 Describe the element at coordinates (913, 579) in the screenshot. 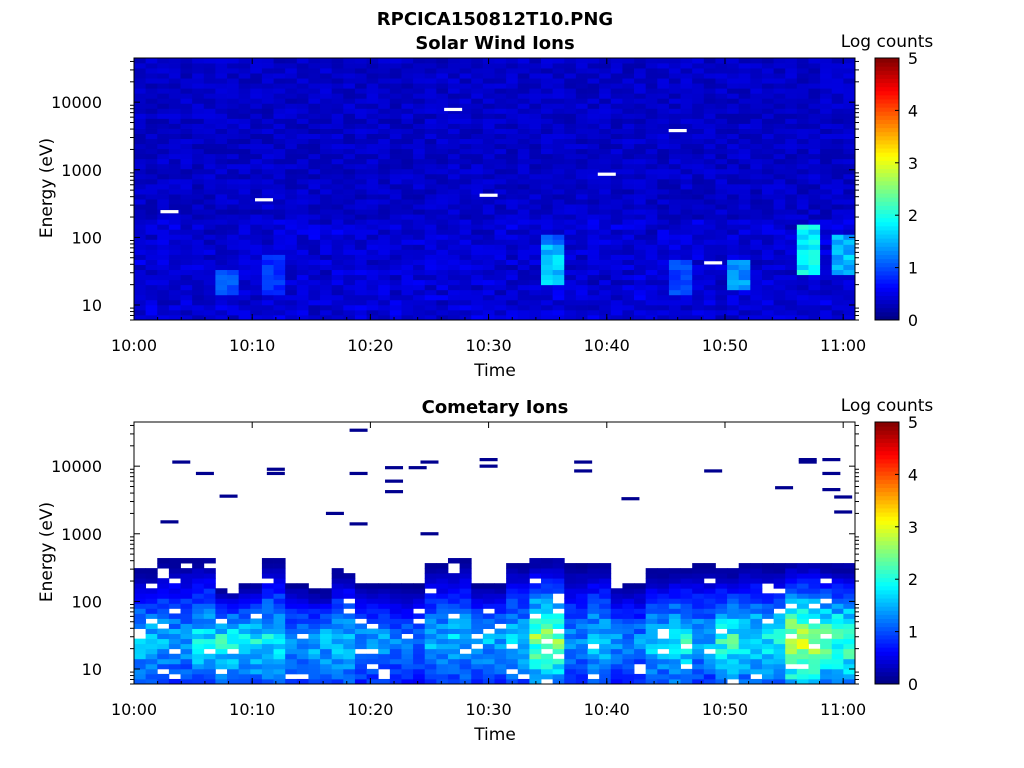

I see `colorbar-tick-label: 2` at that location.